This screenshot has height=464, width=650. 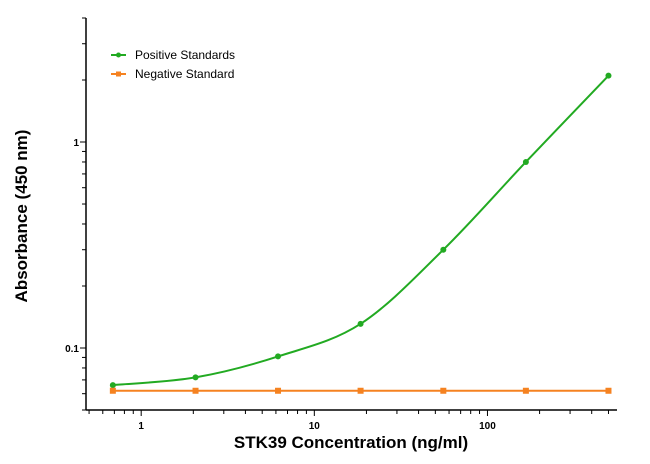 What do you see at coordinates (351, 442) in the screenshot?
I see `x-axis-title: STK39 Concentration (ng/ml)` at bounding box center [351, 442].